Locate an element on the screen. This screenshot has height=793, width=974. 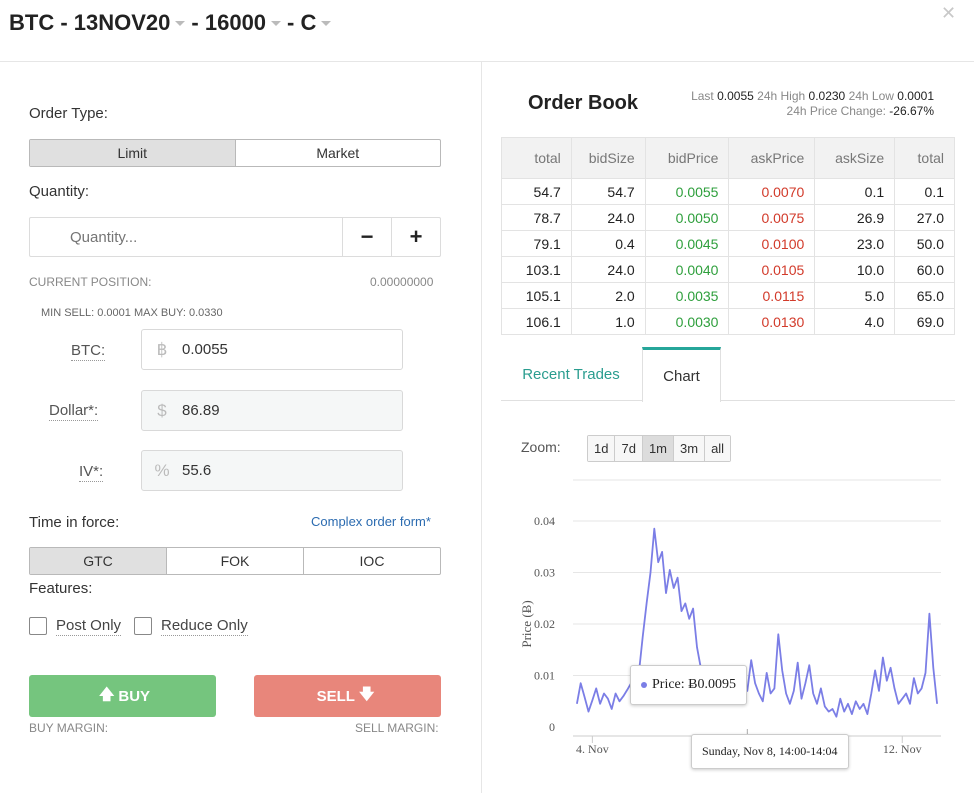
col-ask-price: askPrice is located at coordinates (772, 158).